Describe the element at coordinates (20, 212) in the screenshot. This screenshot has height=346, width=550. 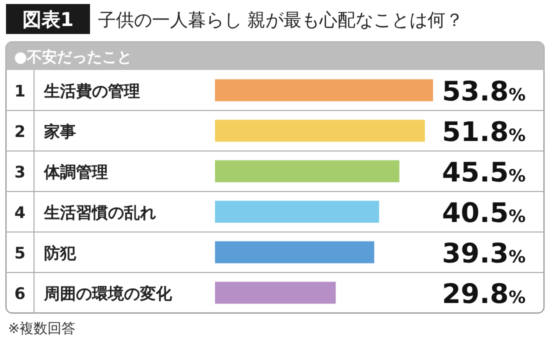
I see `text: 4` at that location.